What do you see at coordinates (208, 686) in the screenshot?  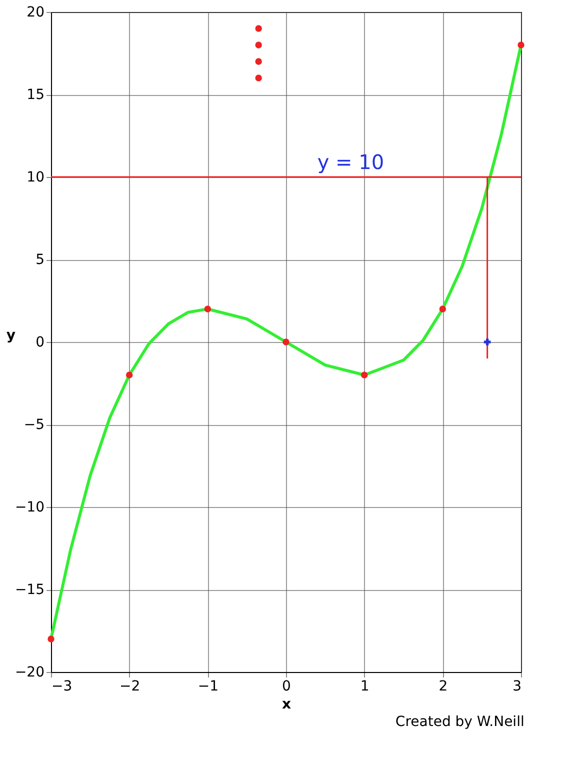 I see `x-tick-label: −1` at bounding box center [208, 686].